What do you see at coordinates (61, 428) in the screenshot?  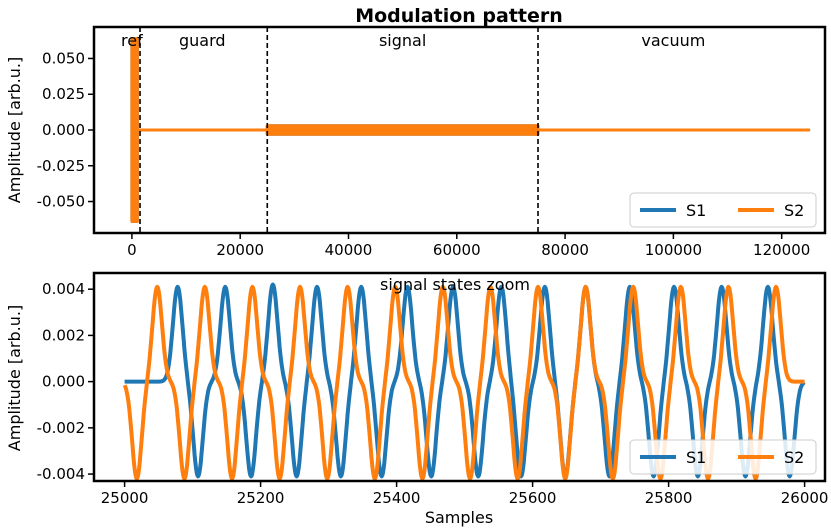 I see `bottom-y-tick-label: -0.002` at bounding box center [61, 428].